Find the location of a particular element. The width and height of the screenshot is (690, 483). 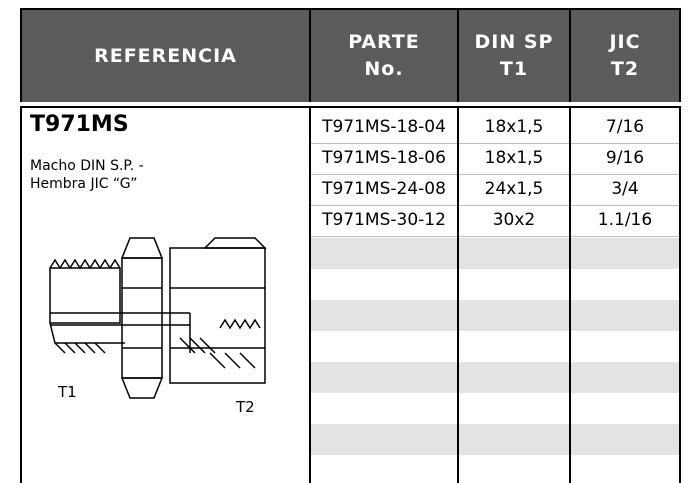

border-left is located at coordinates (21, 246).